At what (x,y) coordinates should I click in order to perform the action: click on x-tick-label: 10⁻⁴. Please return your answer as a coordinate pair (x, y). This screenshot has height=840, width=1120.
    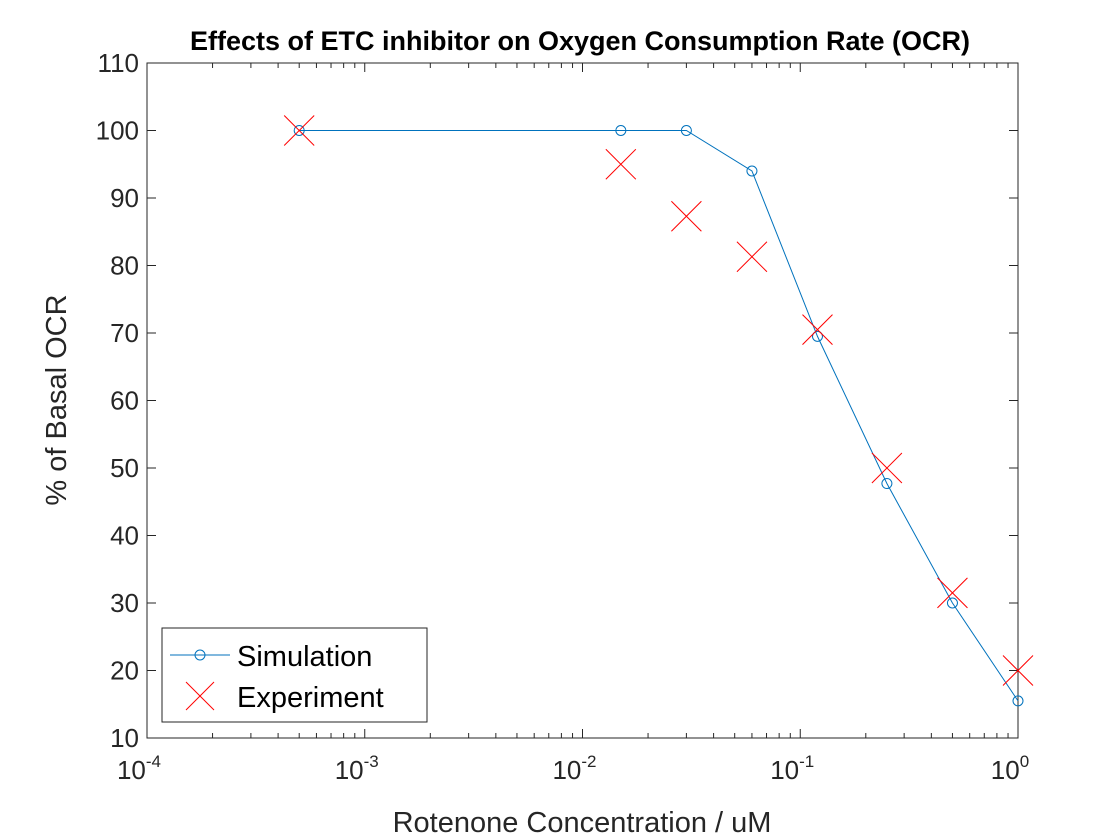
    Looking at the image, I should click on (139, 768).